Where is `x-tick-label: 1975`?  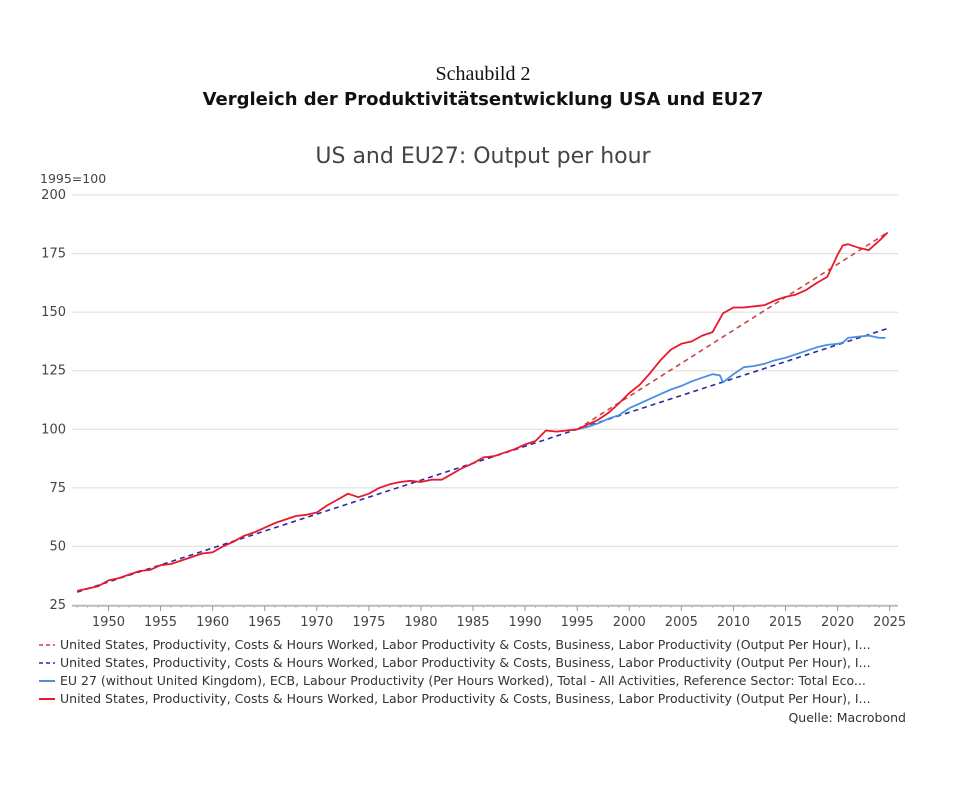 x-tick-label: 1975 is located at coordinates (368, 622).